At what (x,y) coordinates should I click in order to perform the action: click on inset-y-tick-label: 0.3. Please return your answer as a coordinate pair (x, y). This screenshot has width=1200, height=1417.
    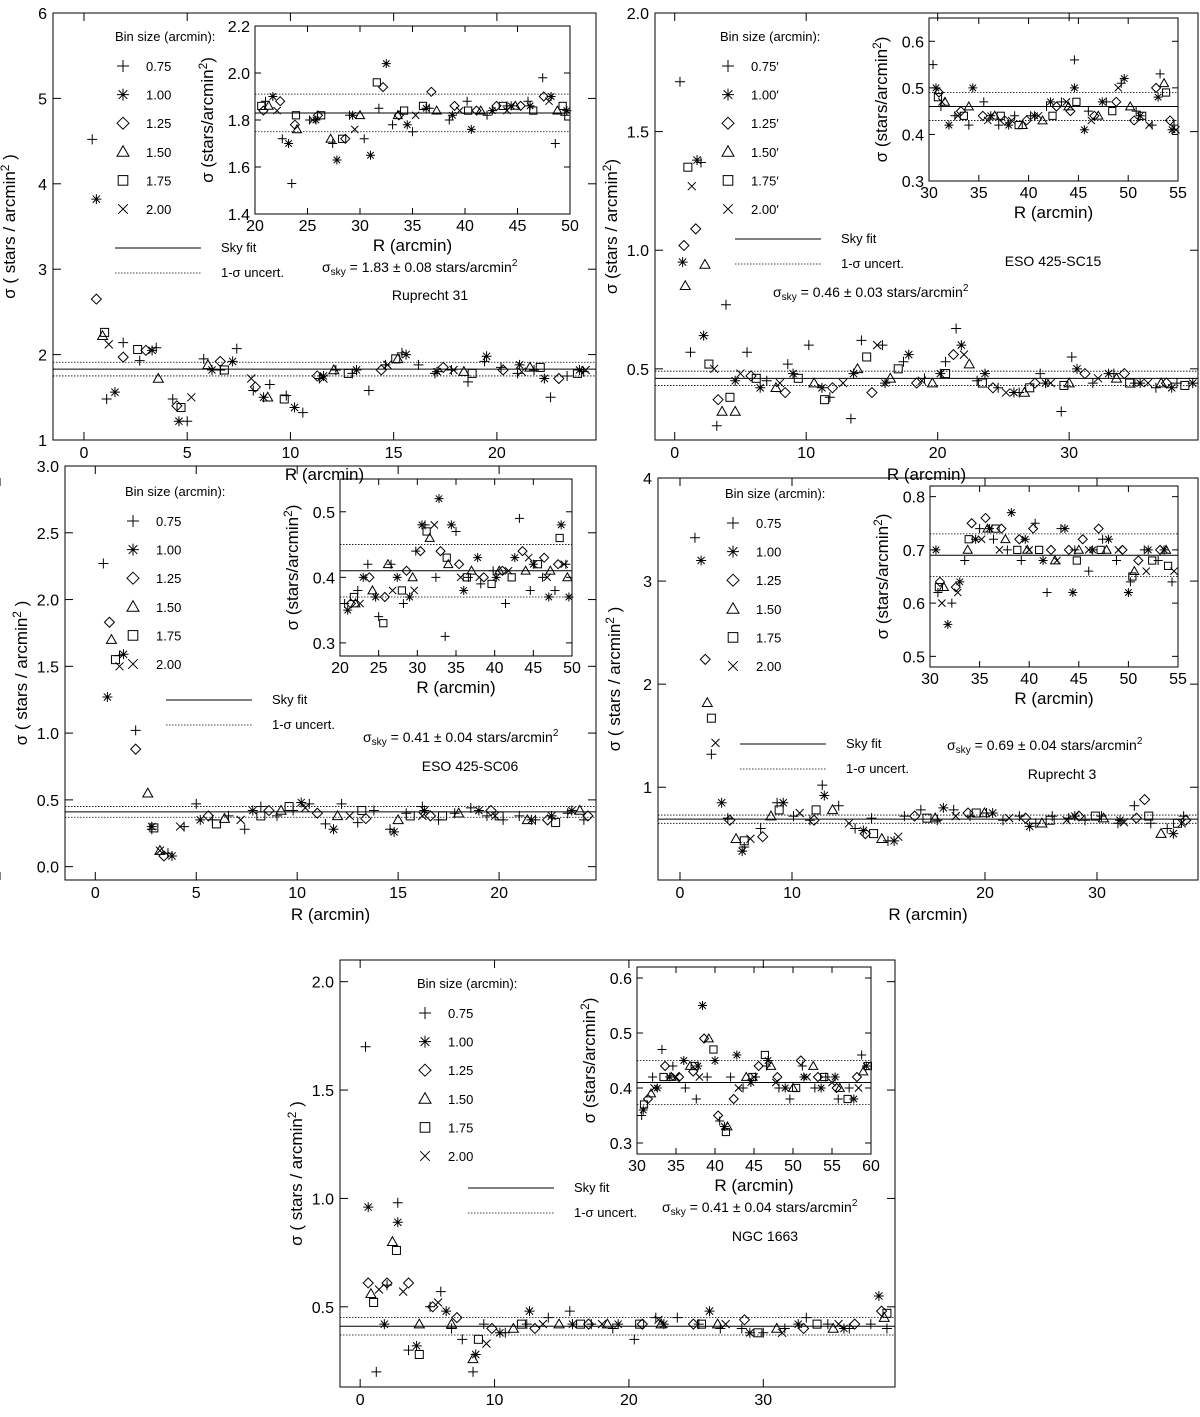
    Looking at the image, I should click on (621, 1144).